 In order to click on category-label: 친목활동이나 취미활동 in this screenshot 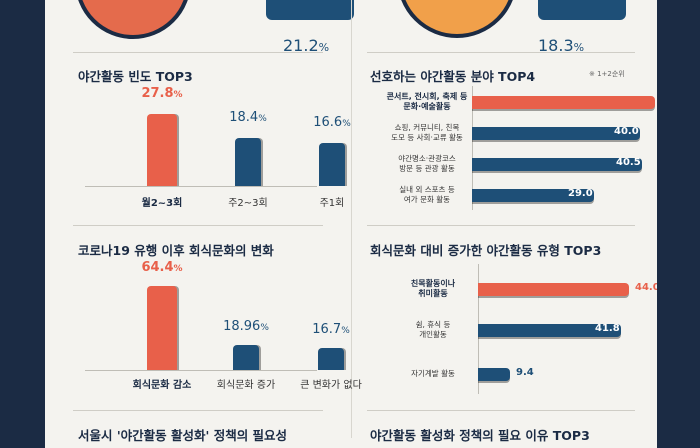, I will do `click(433, 289)`.